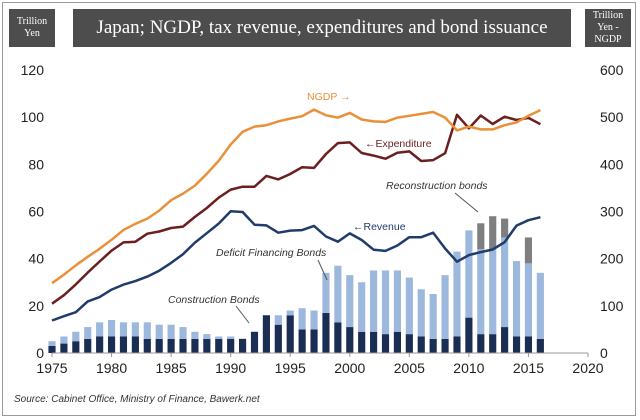 The width and height of the screenshot is (640, 420). What do you see at coordinates (608, 28) in the screenshot?
I see `right-axis-unit-label: Trillion Yen - NGDP` at bounding box center [608, 28].